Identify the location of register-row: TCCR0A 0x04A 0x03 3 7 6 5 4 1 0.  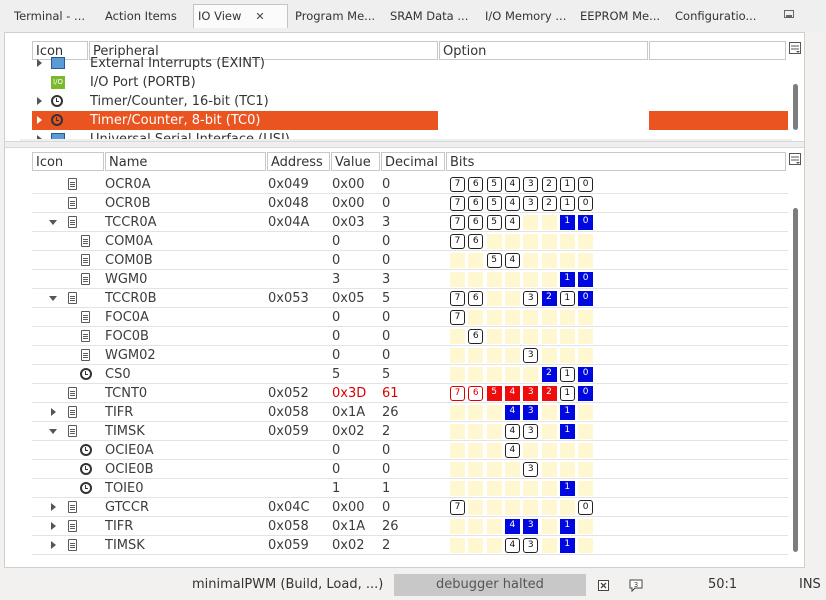
(410, 222).